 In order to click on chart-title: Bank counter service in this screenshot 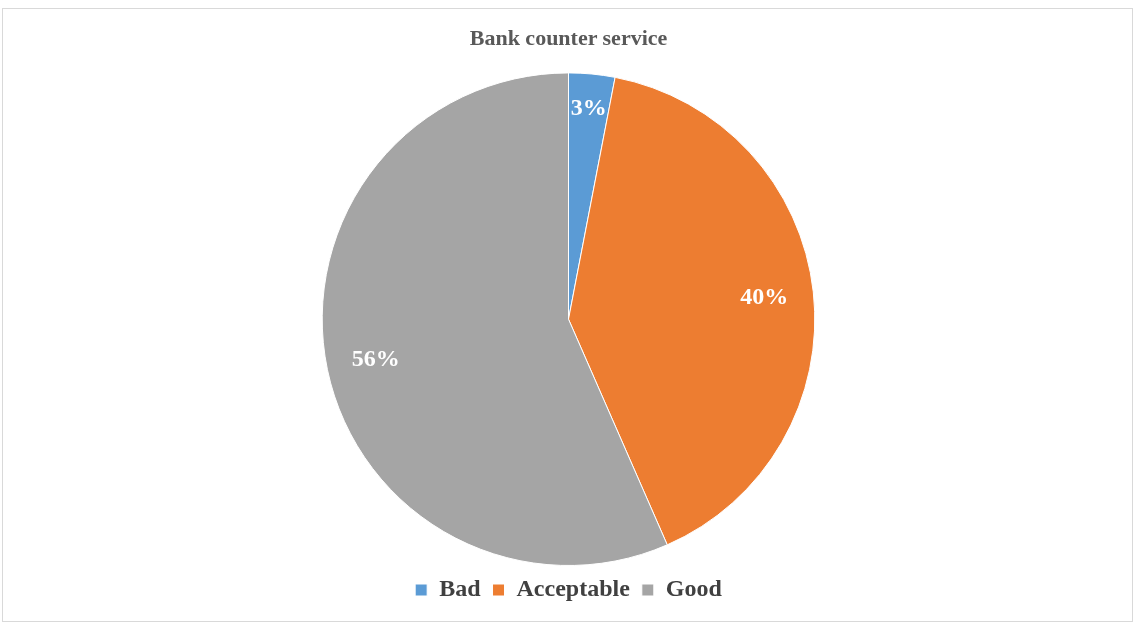, I will do `click(568, 37)`.